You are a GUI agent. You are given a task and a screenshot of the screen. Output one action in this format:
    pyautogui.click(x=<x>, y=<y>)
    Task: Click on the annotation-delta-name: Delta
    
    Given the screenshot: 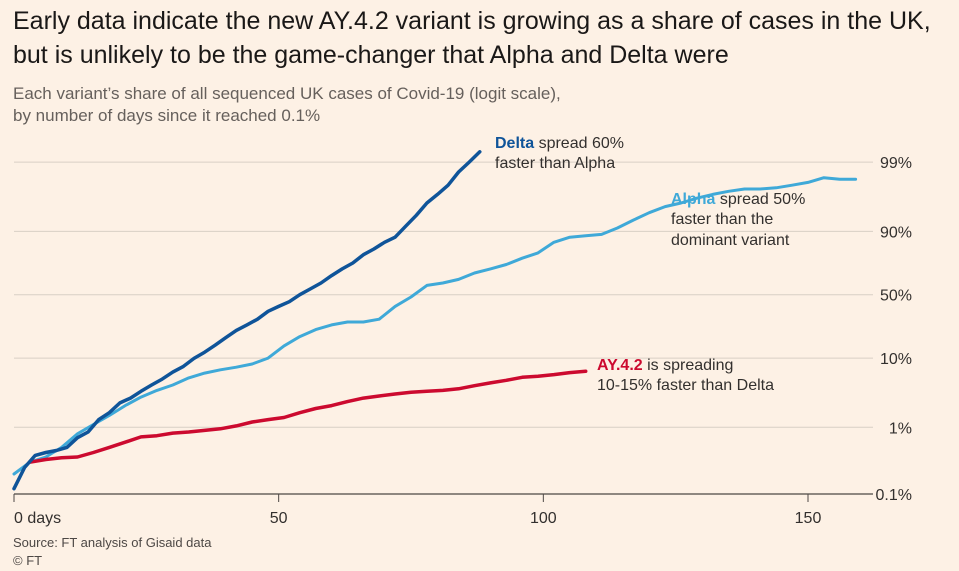 What is the action you would take?
    pyautogui.click(x=514, y=143)
    